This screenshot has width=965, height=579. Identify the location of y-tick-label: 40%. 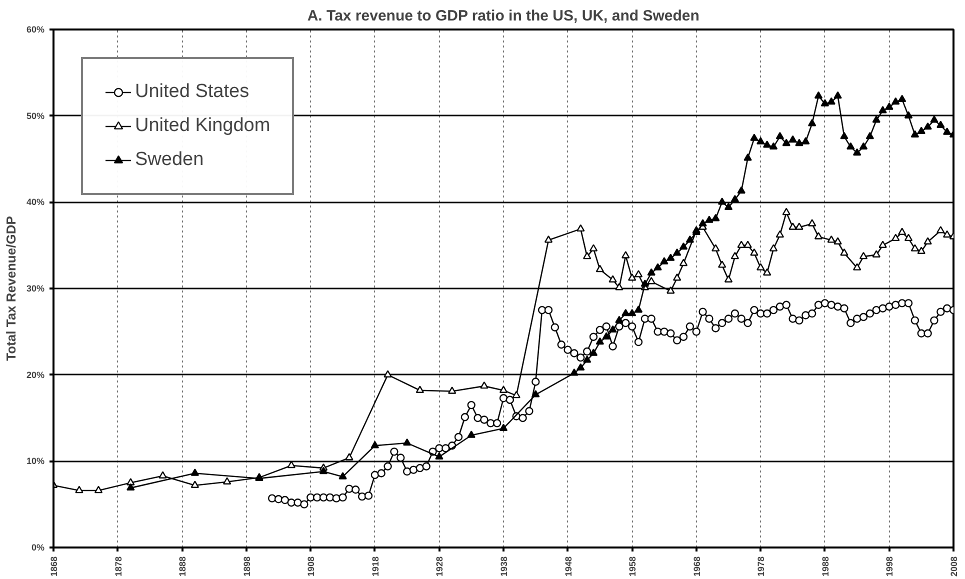
(35, 202).